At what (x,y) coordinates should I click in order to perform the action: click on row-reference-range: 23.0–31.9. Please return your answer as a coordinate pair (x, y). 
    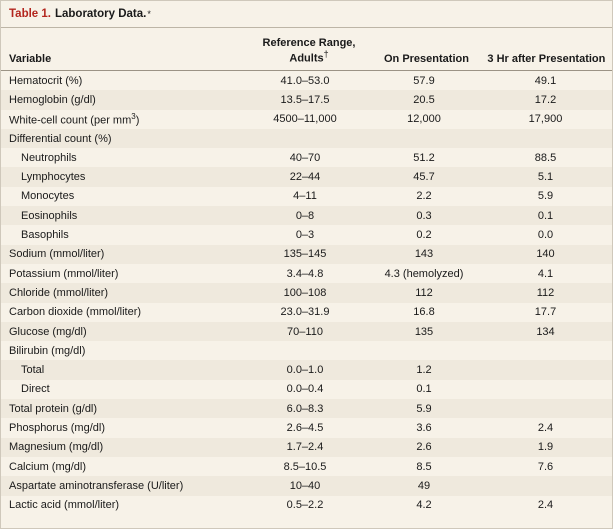
    Looking at the image, I should click on (305, 312).